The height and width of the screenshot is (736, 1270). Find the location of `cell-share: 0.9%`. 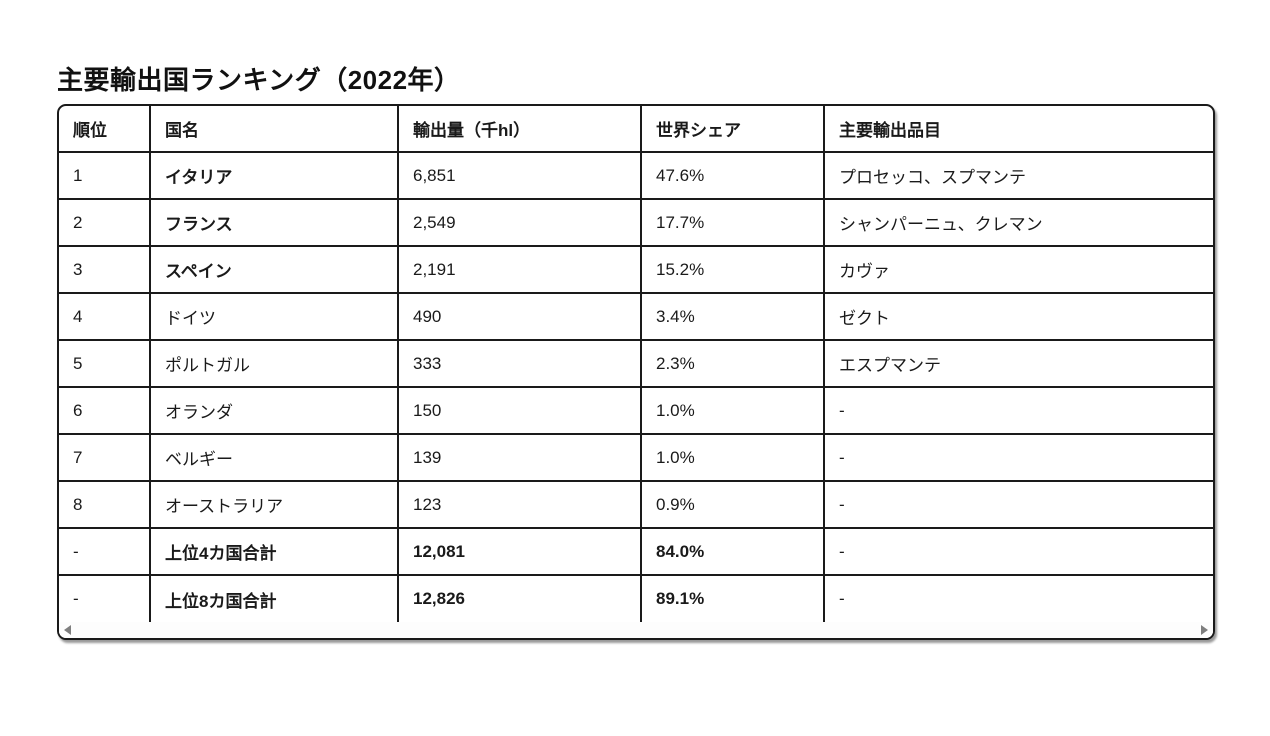

cell-share: 0.9% is located at coordinates (732, 504).